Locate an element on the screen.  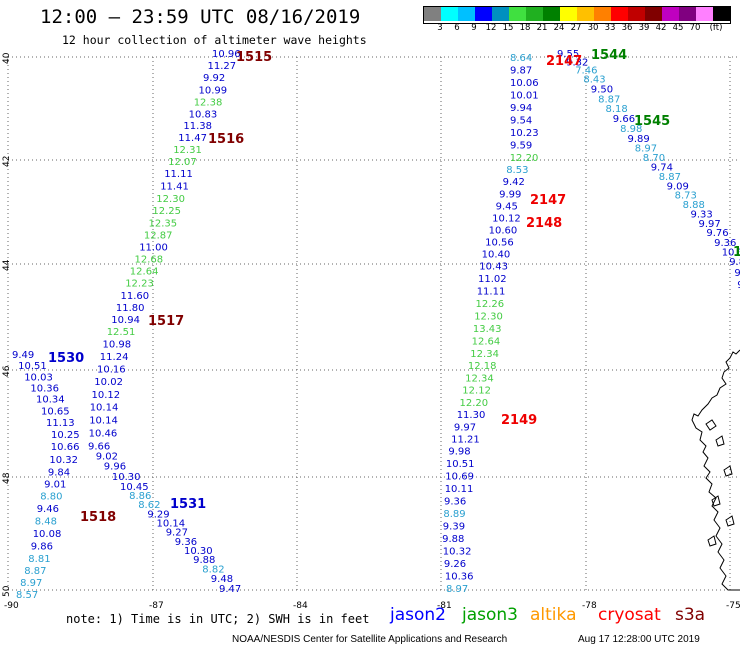
pass-time-label: 1531 is located at coordinates (188, 504).